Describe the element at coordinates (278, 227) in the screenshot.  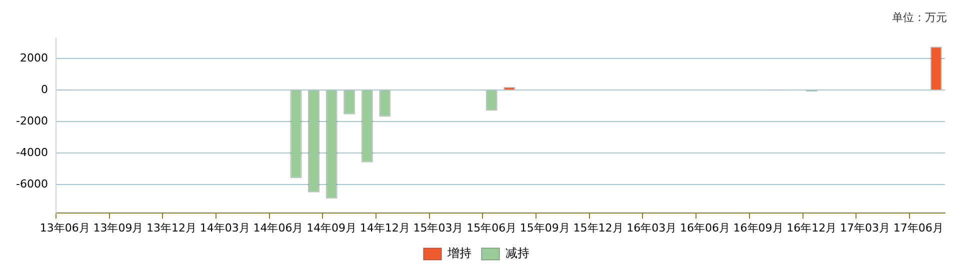
I see `x-tick-label: 14年06月` at that location.